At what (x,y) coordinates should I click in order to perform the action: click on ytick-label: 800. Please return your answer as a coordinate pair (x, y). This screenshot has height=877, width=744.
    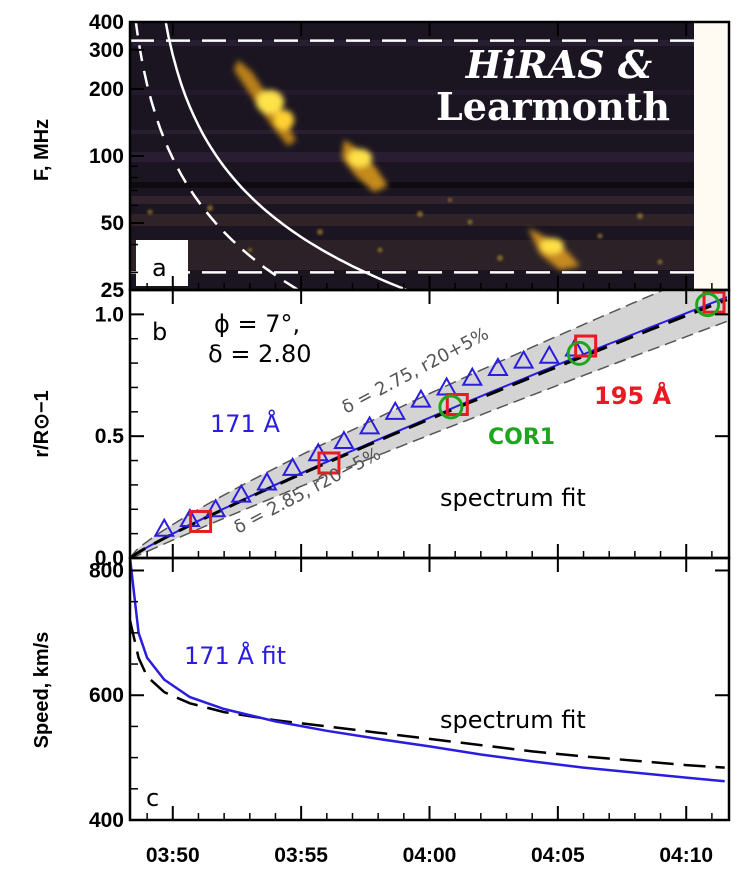
    Looking at the image, I should click on (106, 570).